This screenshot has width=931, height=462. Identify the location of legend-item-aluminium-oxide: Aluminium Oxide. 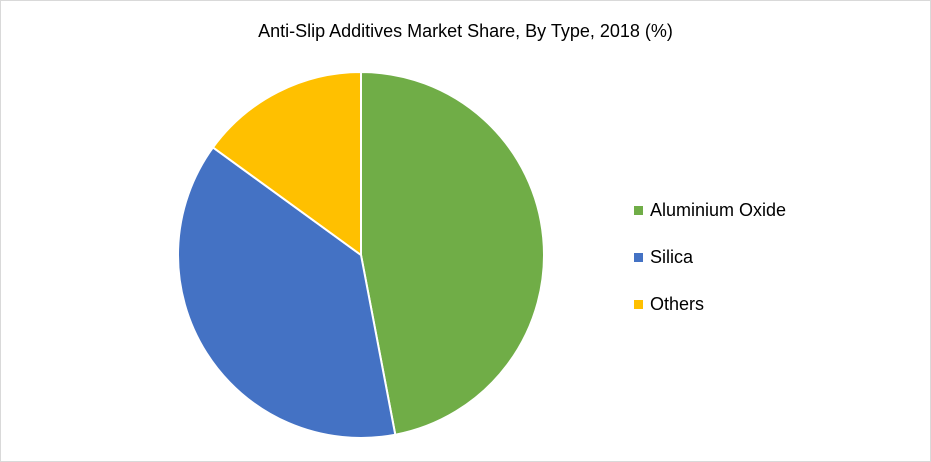
(710, 210).